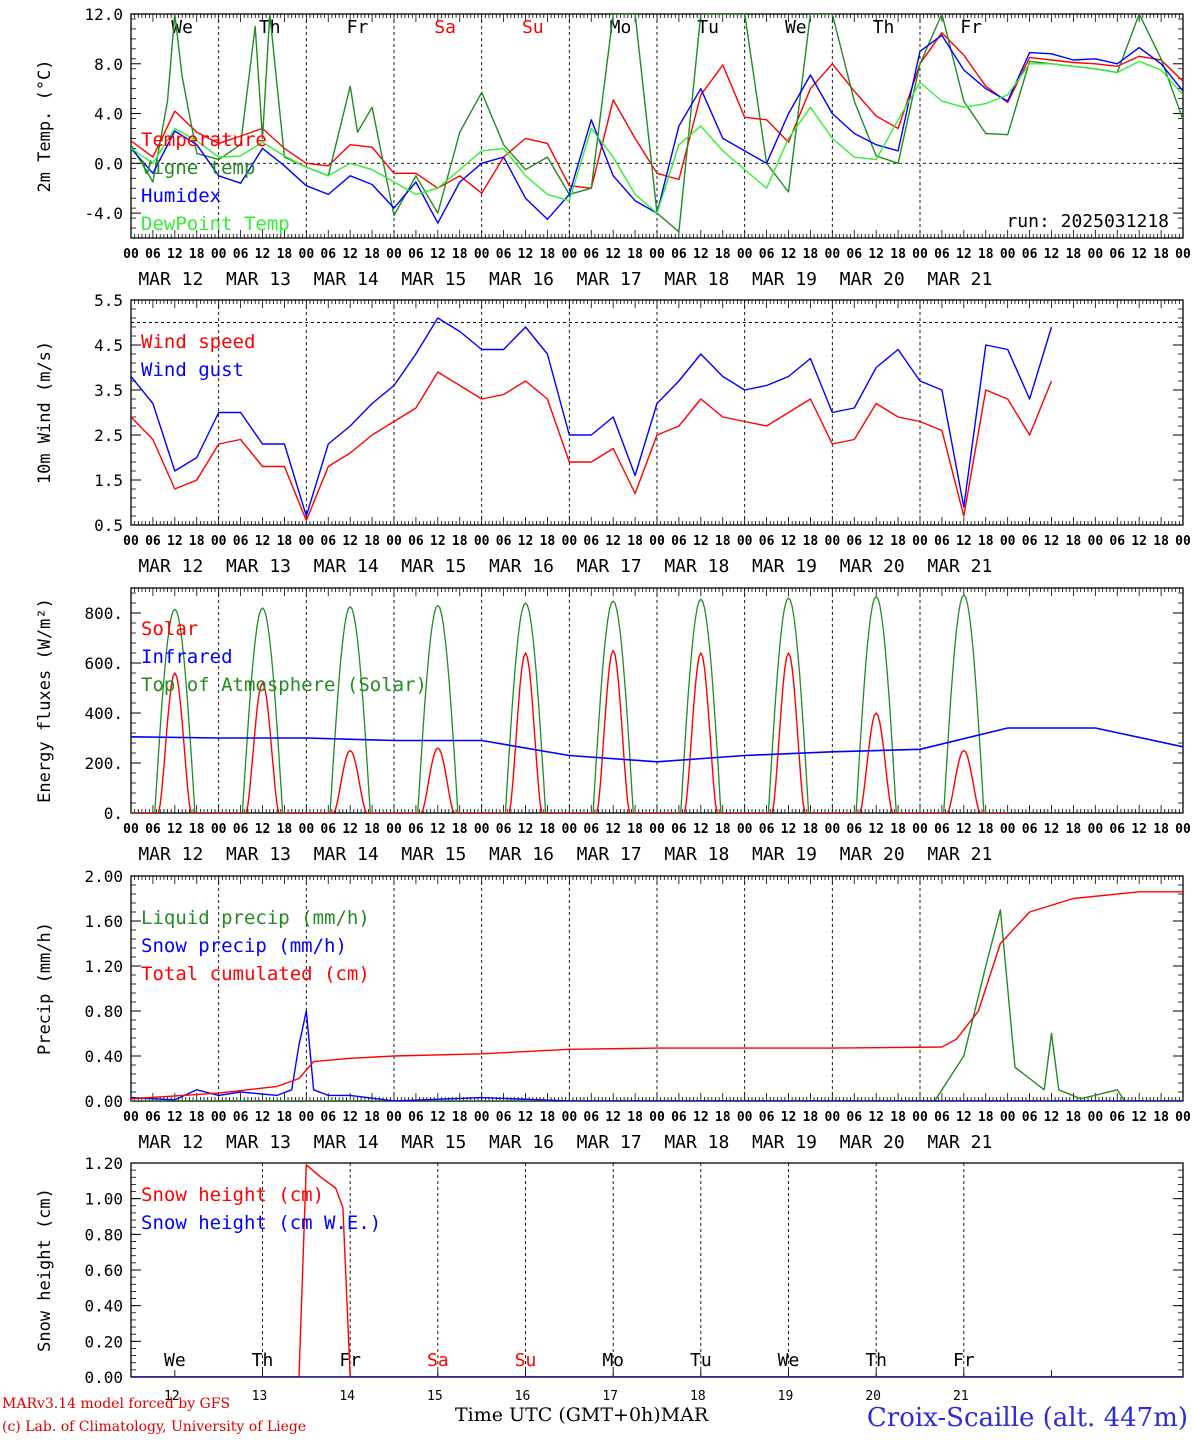  I want to click on date-label: MAR 13, so click(258, 1142).